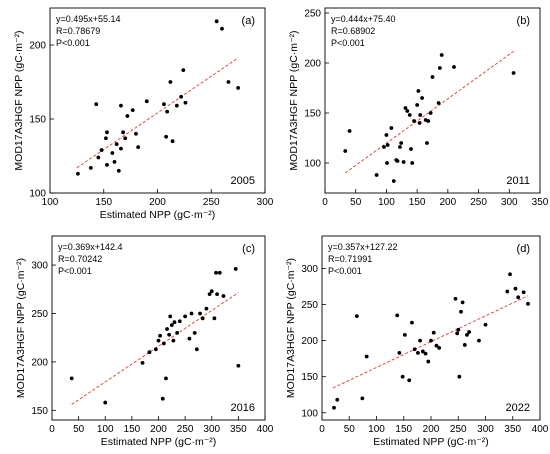 The height and width of the screenshot is (454, 550). Describe the element at coordinates (518, 181) in the screenshot. I see `year-label: 2011` at that location.